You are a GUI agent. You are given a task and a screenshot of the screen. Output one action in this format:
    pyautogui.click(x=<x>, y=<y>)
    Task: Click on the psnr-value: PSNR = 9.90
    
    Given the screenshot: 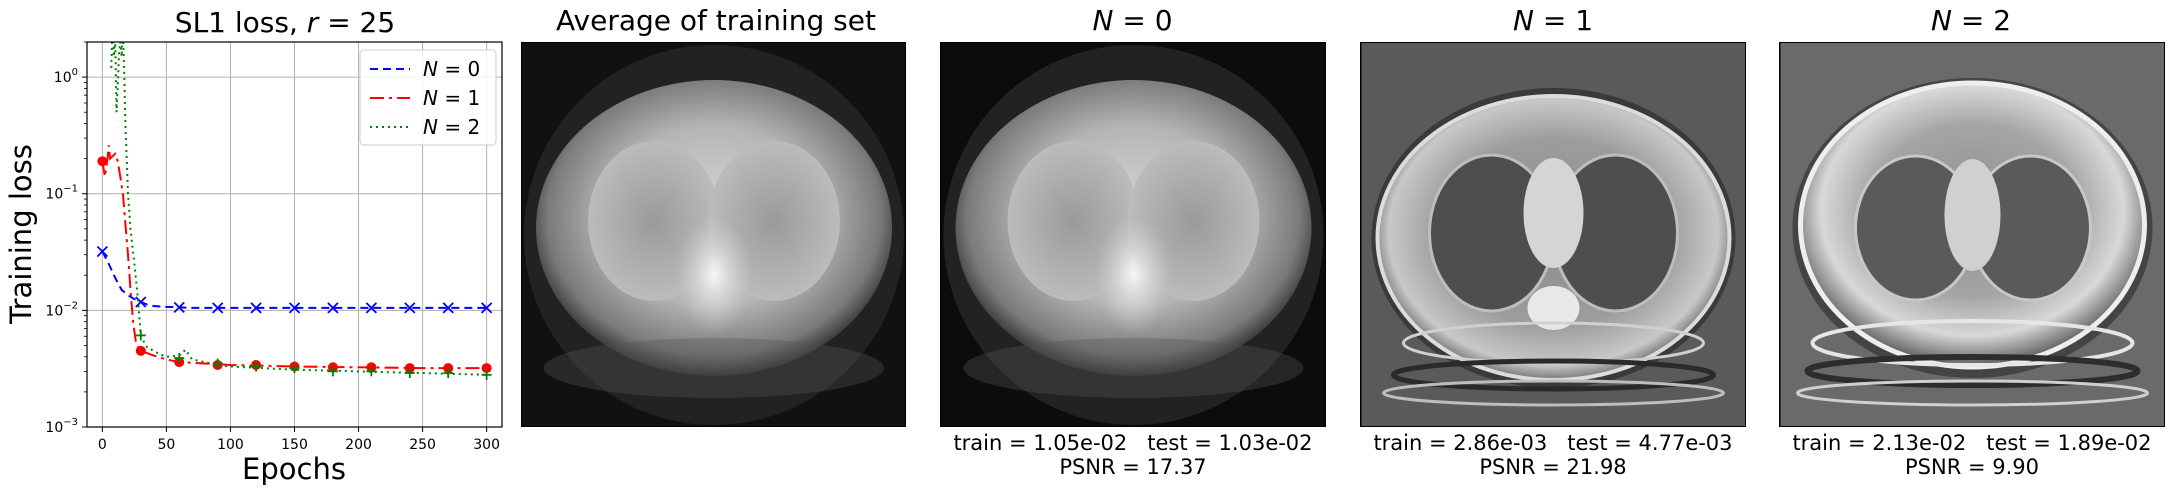 What is the action you would take?
    pyautogui.click(x=1972, y=467)
    